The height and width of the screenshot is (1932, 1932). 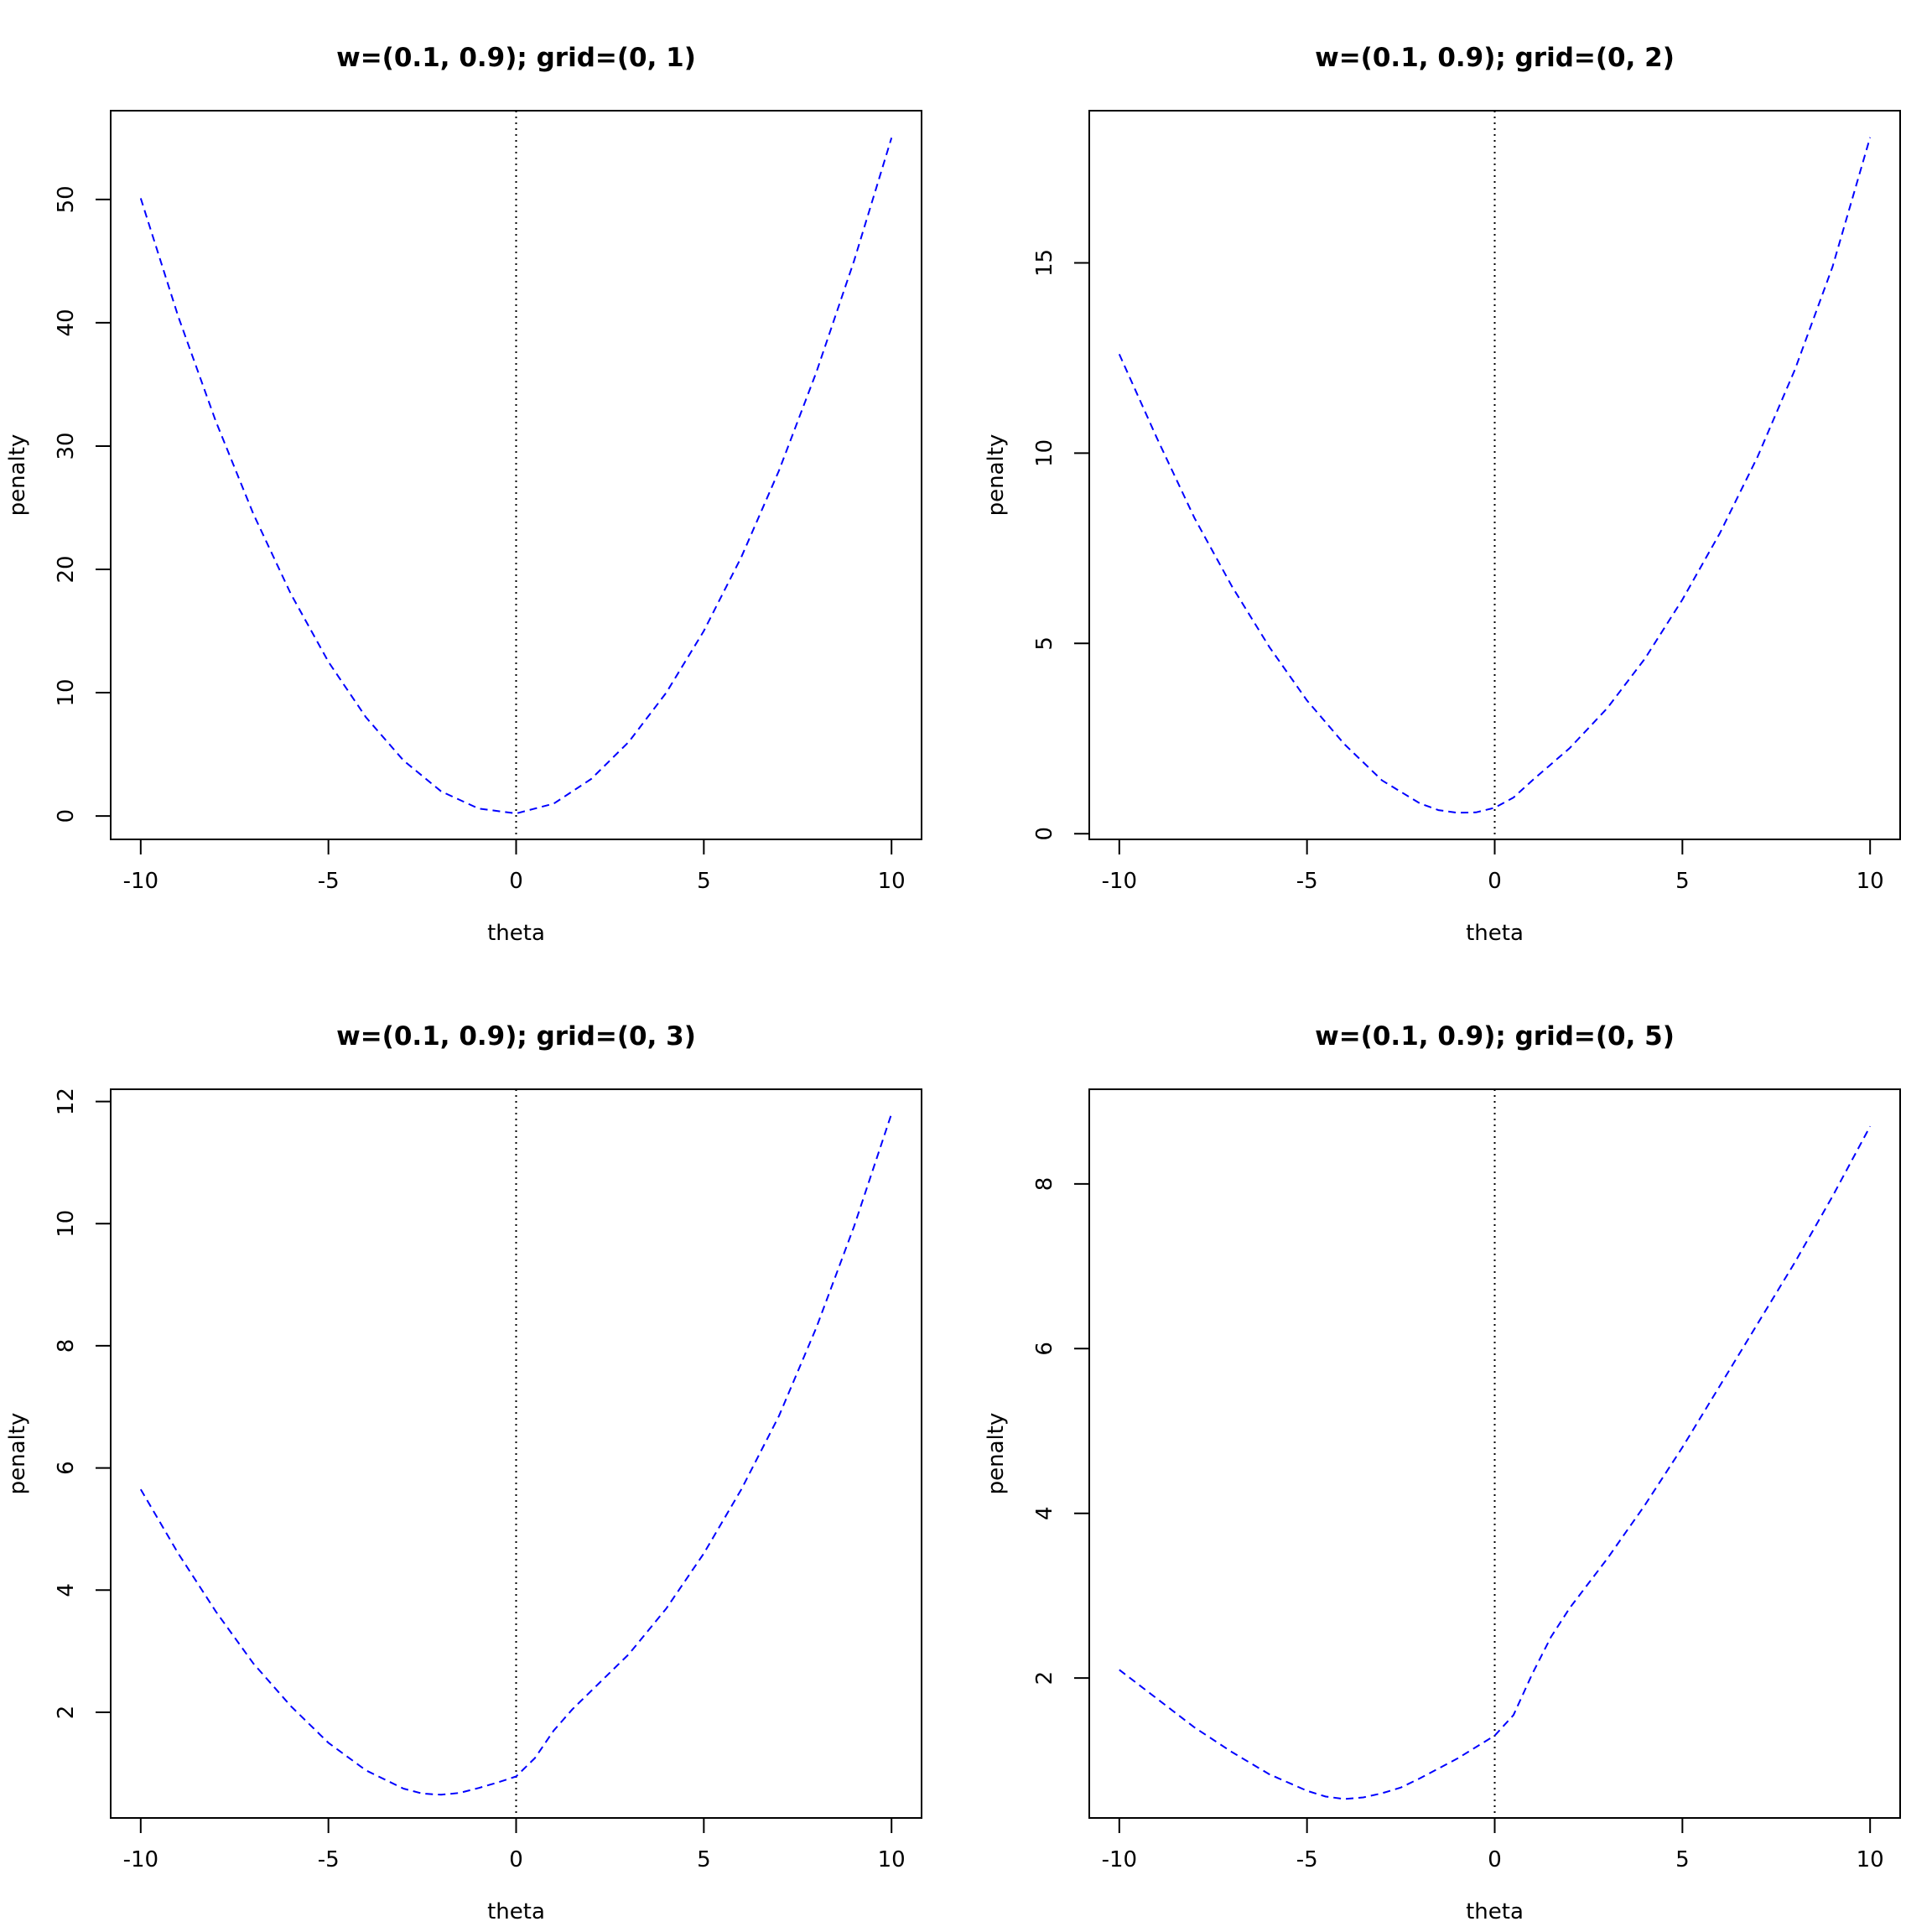 What do you see at coordinates (1044, 643) in the screenshot?
I see `y-tick-label: 5` at bounding box center [1044, 643].